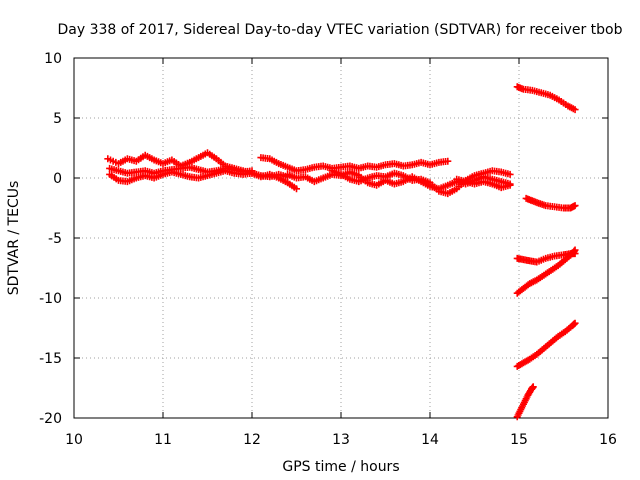 The image size is (640, 480). Describe the element at coordinates (14, 238) in the screenshot. I see `y-axis-label: SDTVAR / TECUs` at that location.